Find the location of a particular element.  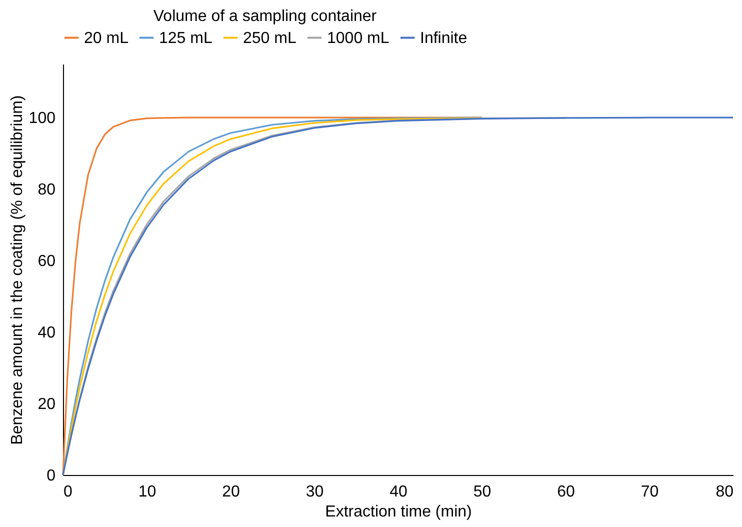

y-tick-label: 100 is located at coordinates (42, 119).